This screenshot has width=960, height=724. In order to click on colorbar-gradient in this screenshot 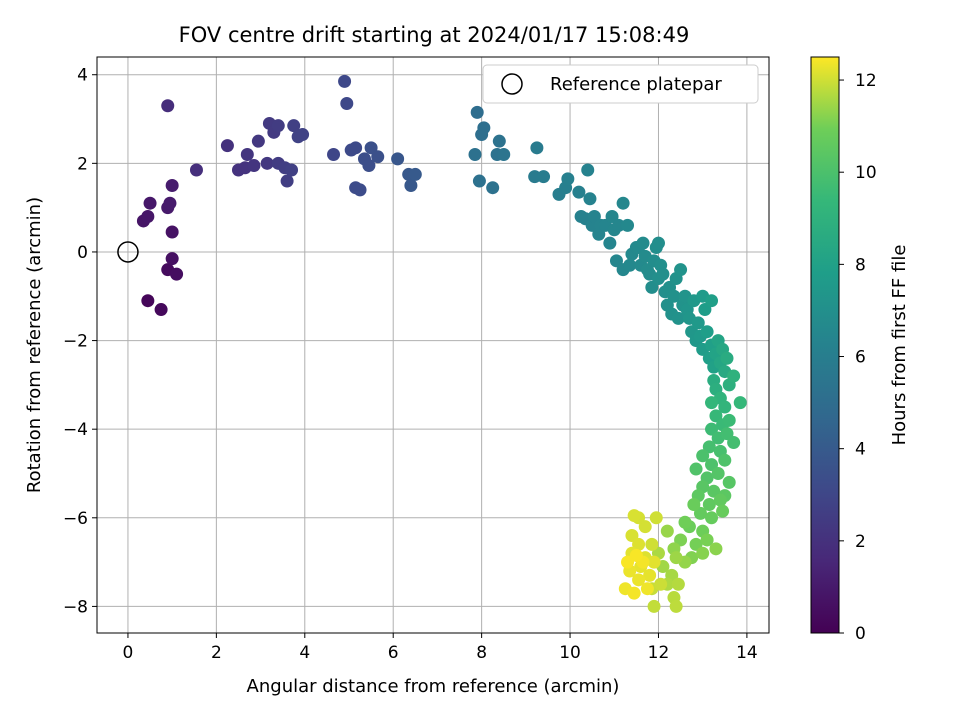, I will do `click(825, 345)`.